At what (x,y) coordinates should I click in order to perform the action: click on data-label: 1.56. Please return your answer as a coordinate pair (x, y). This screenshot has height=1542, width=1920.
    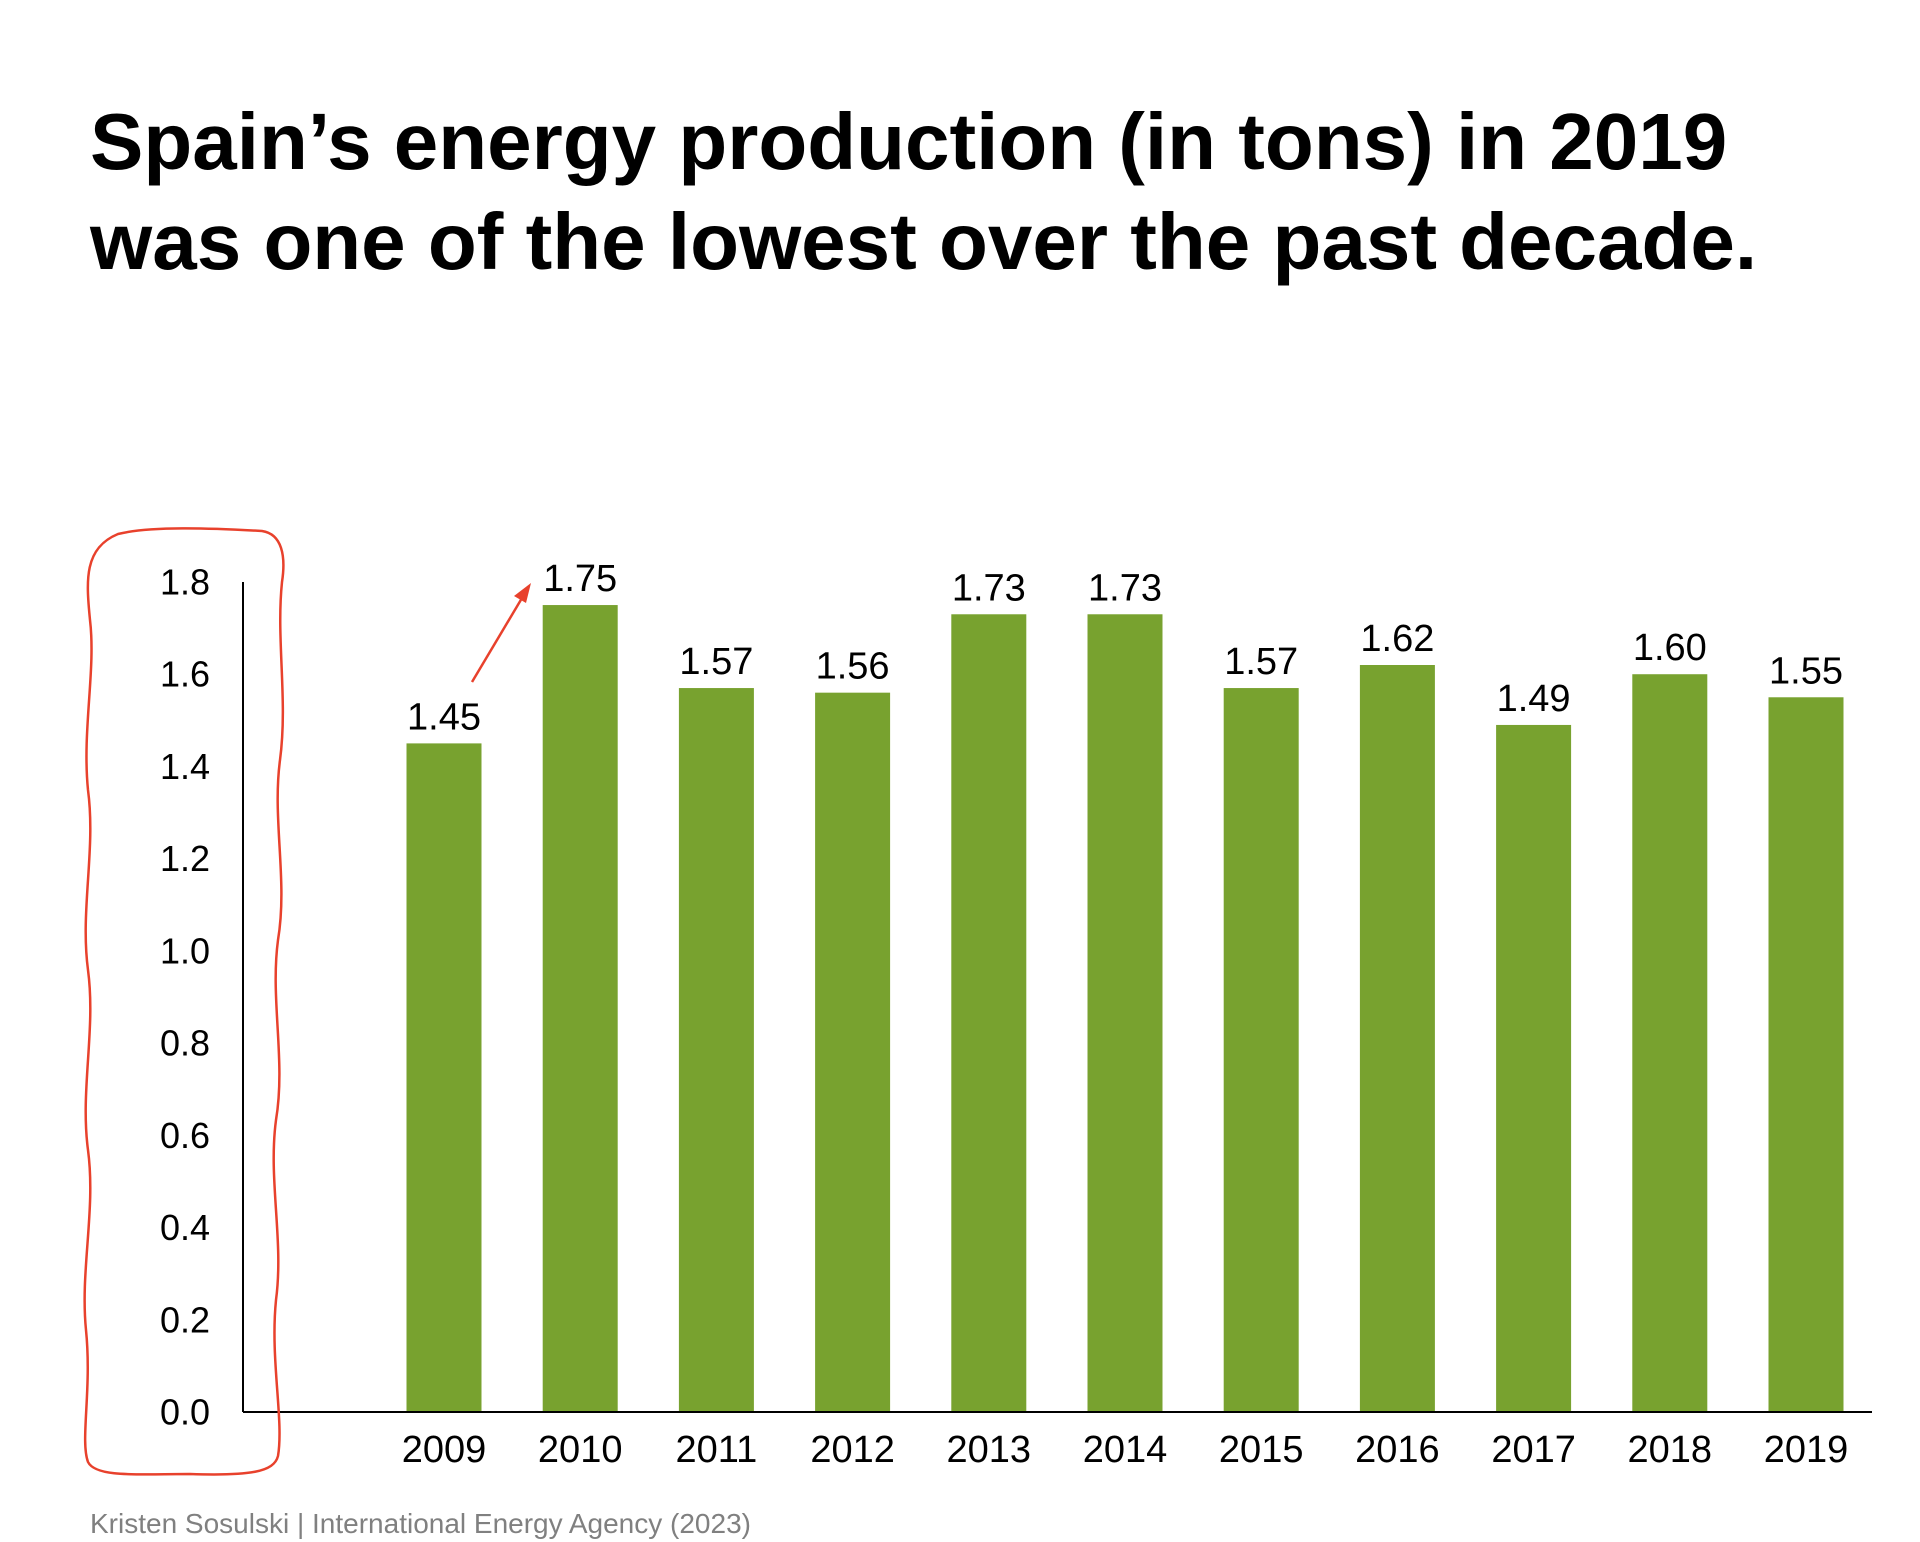
    Looking at the image, I should click on (853, 667).